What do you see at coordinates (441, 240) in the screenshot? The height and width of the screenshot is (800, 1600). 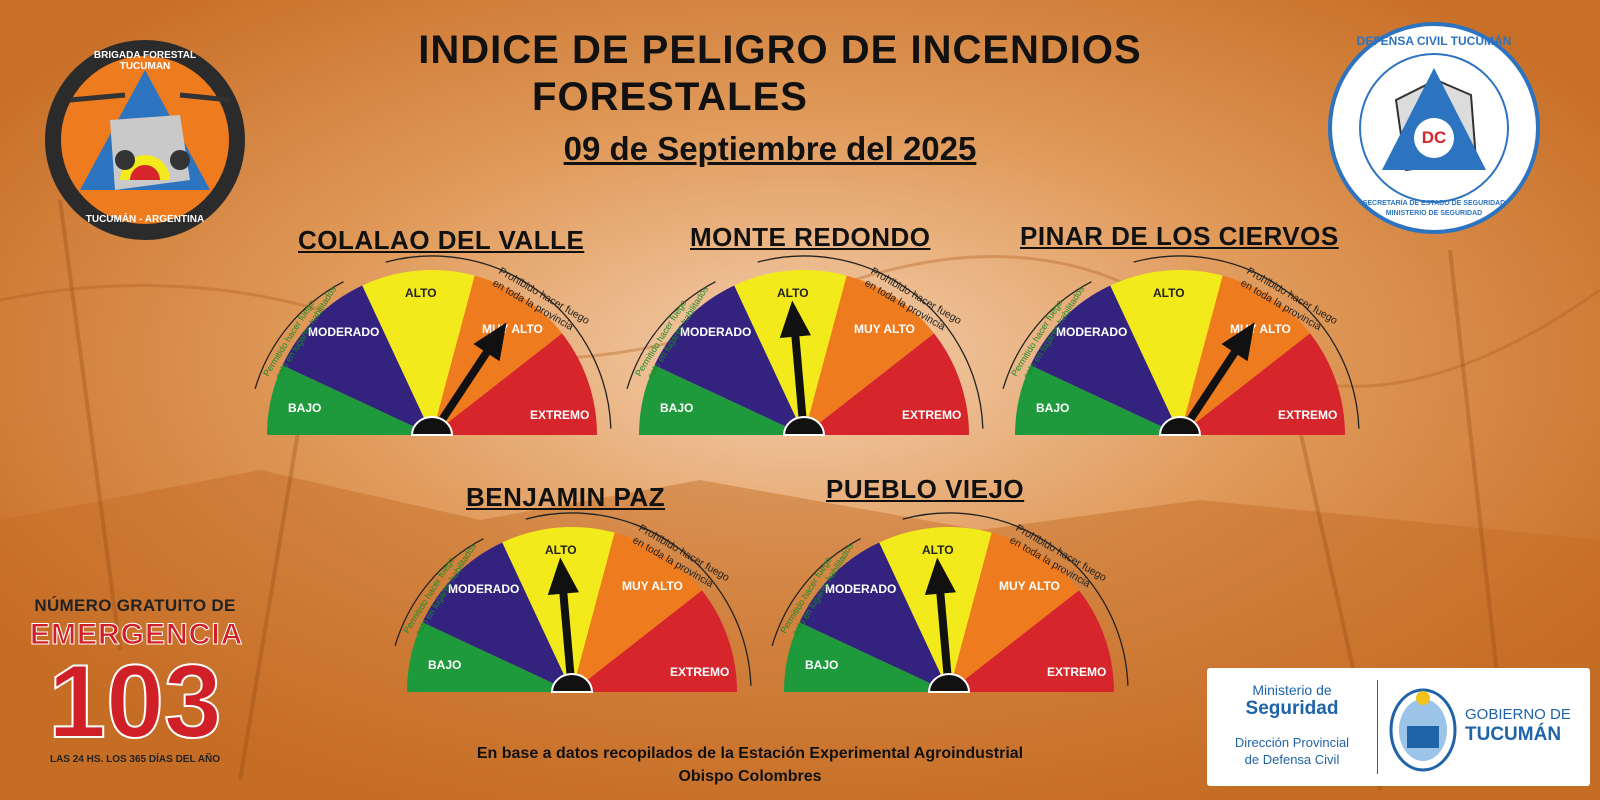 I see `gauge-title-colalao: COLALAO DEL VALLE` at bounding box center [441, 240].